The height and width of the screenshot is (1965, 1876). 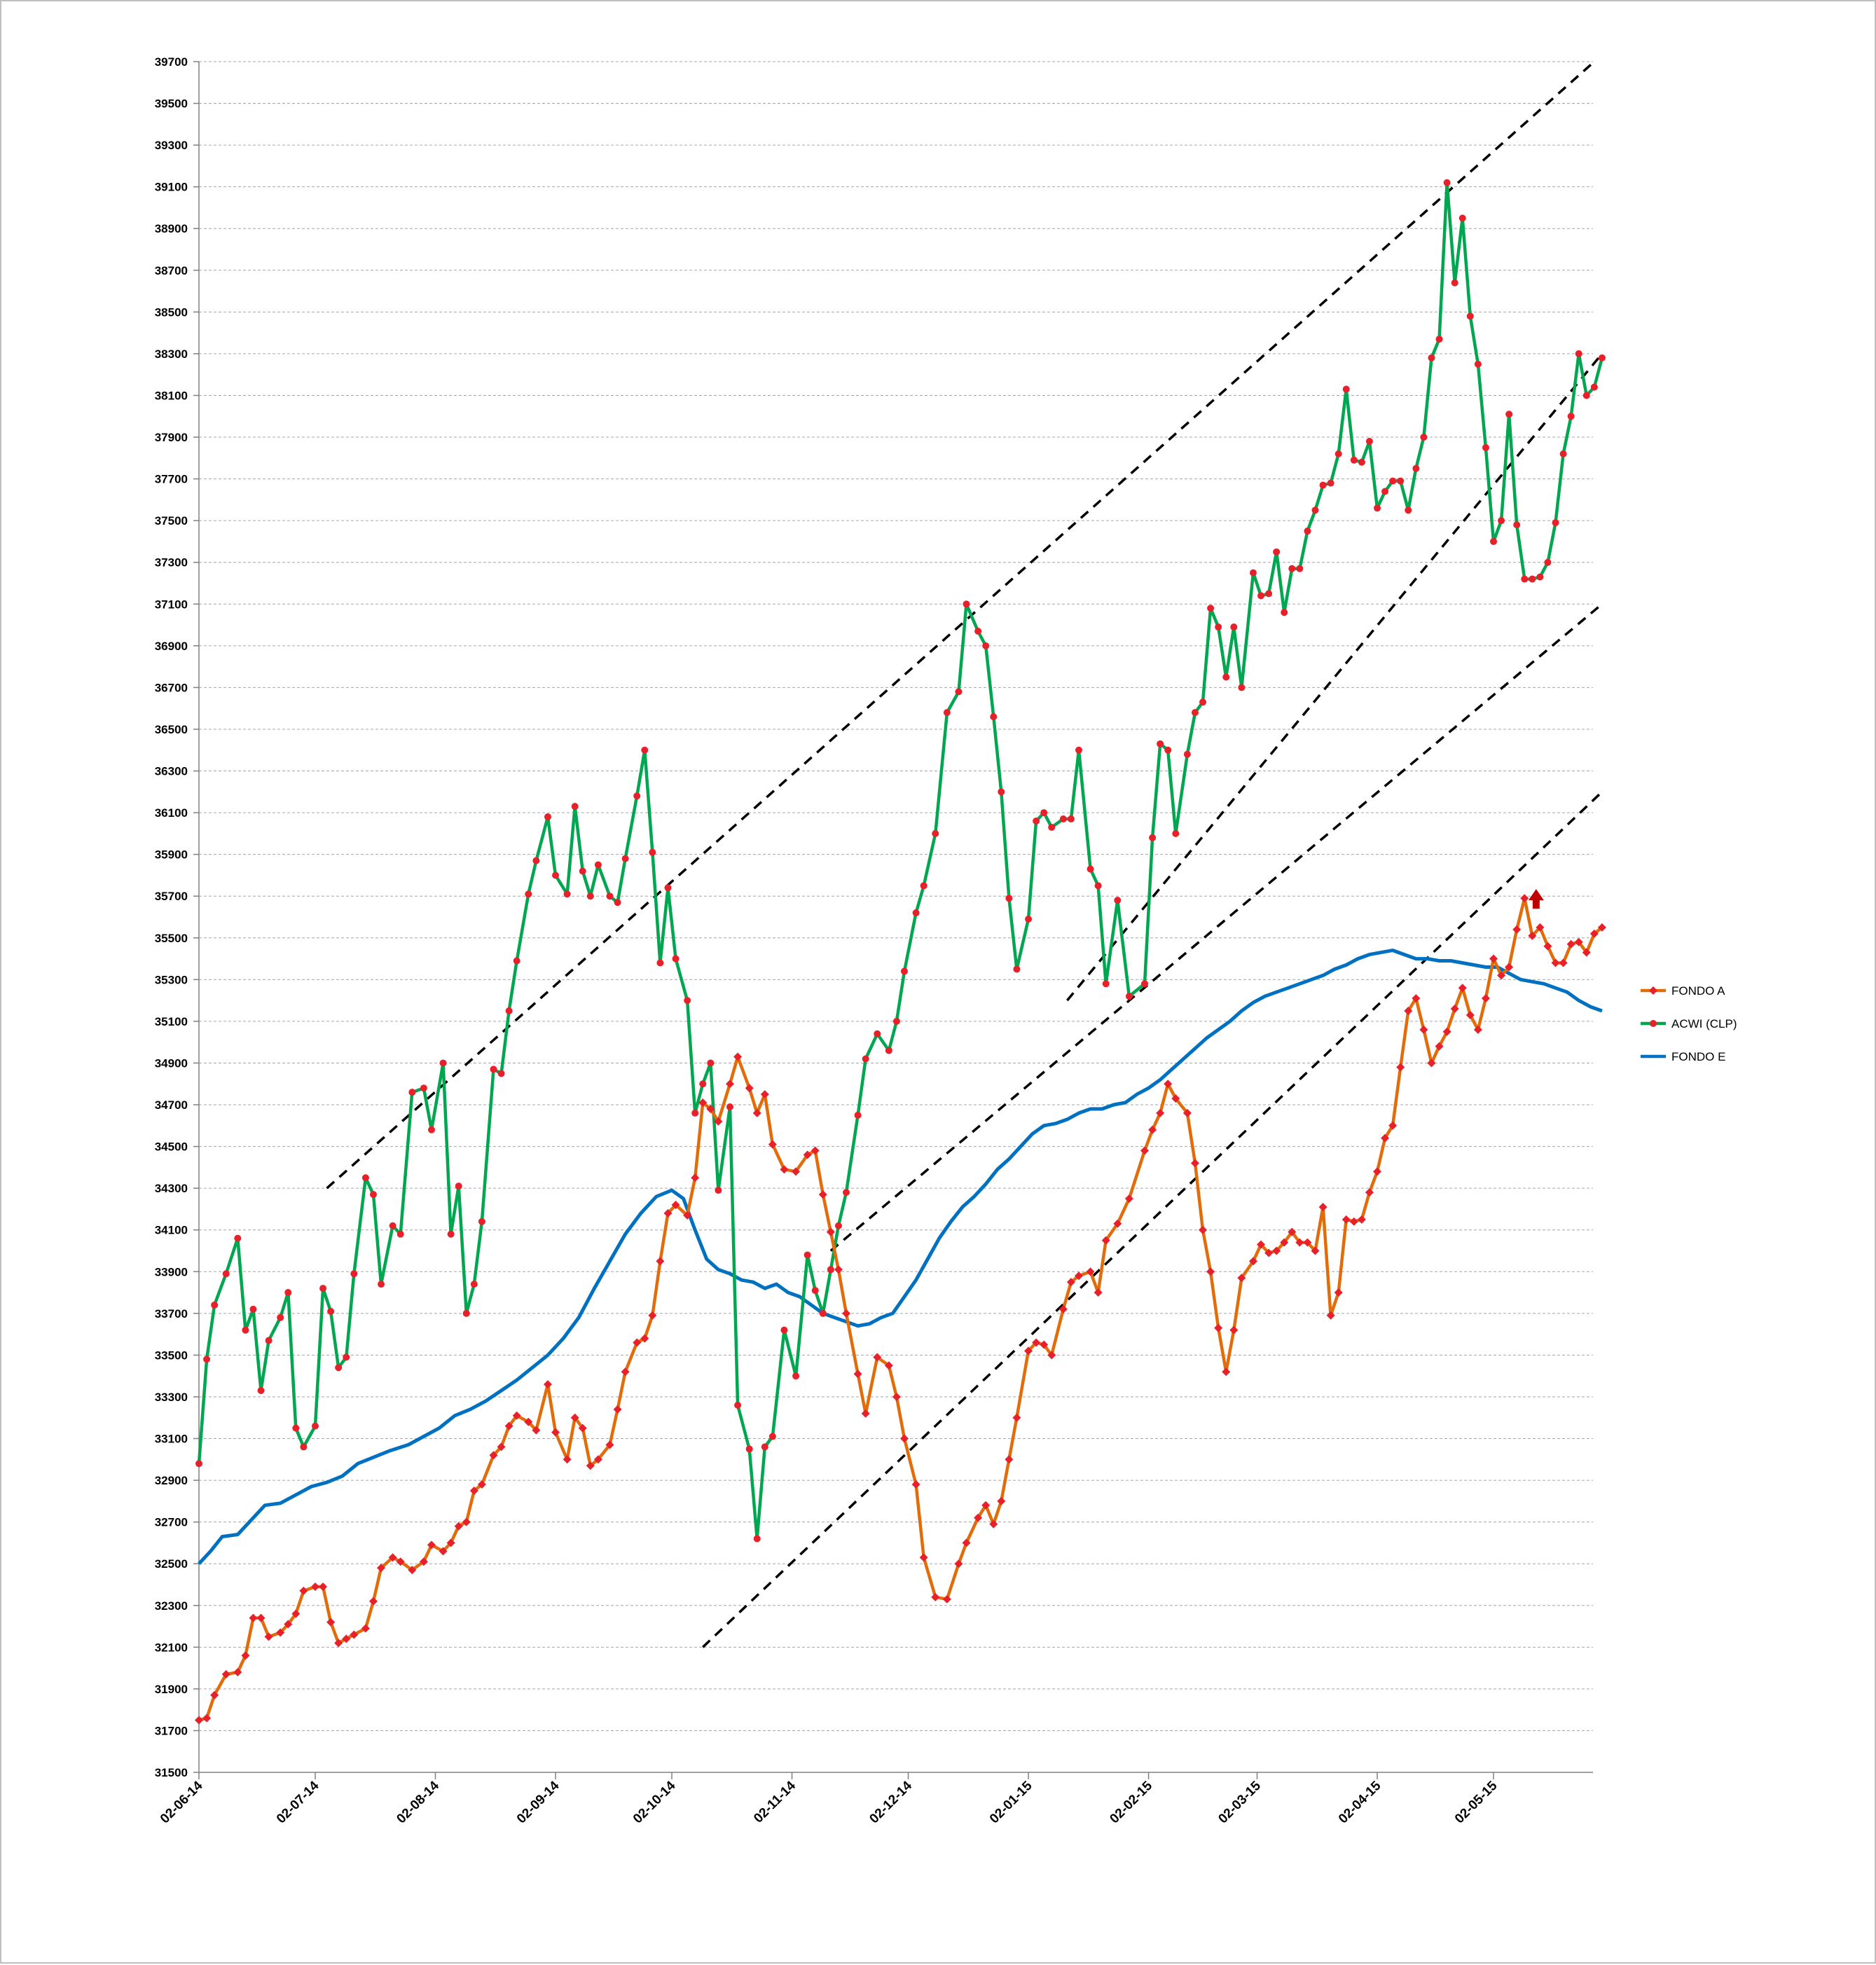 What do you see at coordinates (171, 104) in the screenshot?
I see `y-tick-label: 39500` at bounding box center [171, 104].